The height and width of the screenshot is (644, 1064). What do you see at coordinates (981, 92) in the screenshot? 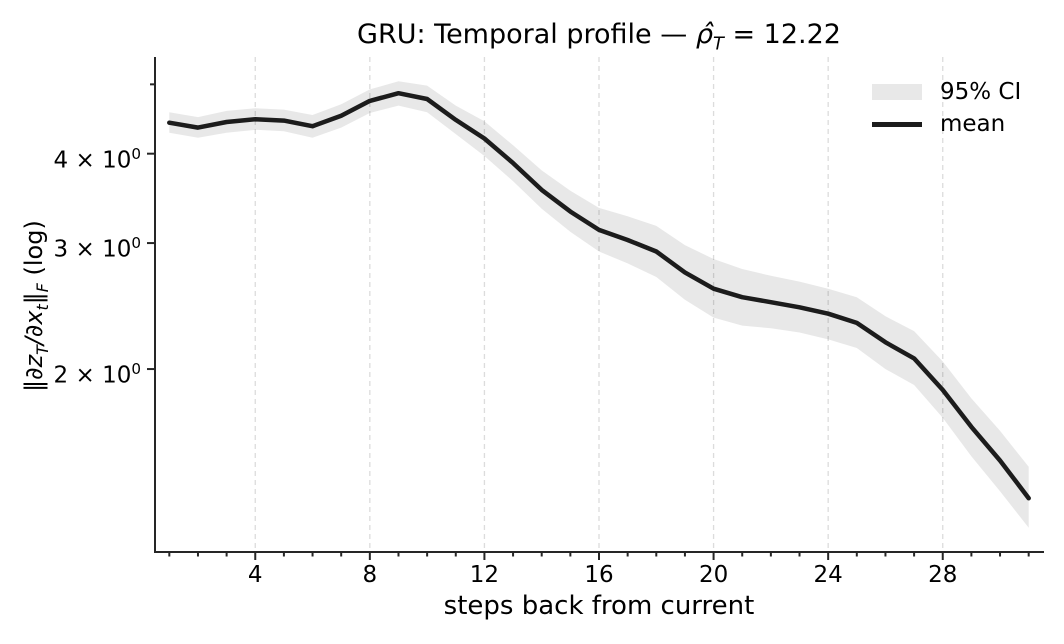
I see `legend-label-ci: 95% CI` at bounding box center [981, 92].